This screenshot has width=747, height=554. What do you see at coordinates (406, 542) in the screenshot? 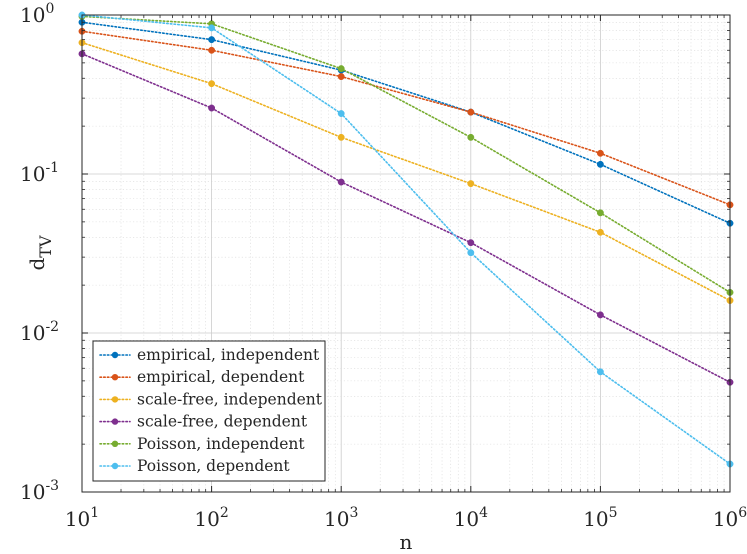
I see `x-axis-label: n` at bounding box center [406, 542].